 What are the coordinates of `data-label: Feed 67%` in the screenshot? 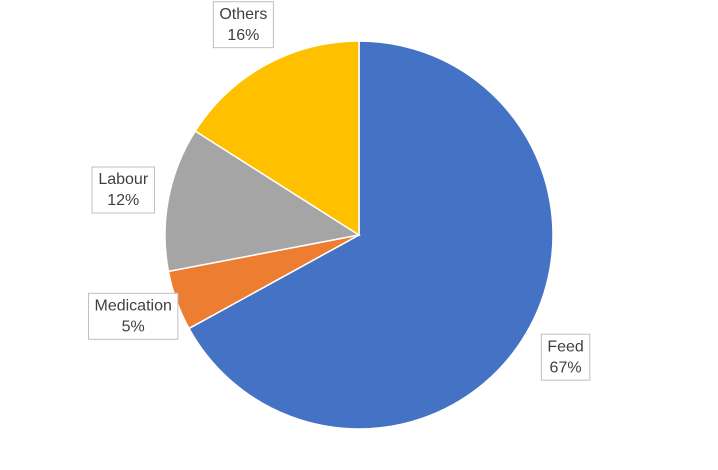 It's located at (558, 357).